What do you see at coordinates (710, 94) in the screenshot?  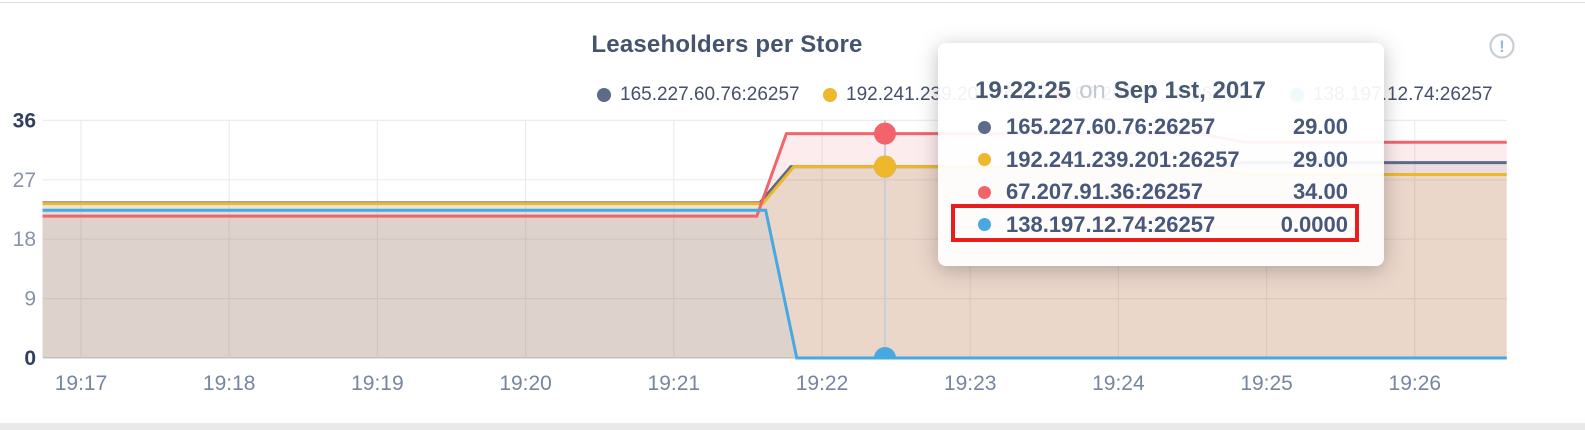 I see `legend-label: 165.227.60.76:26257` at bounding box center [710, 94].